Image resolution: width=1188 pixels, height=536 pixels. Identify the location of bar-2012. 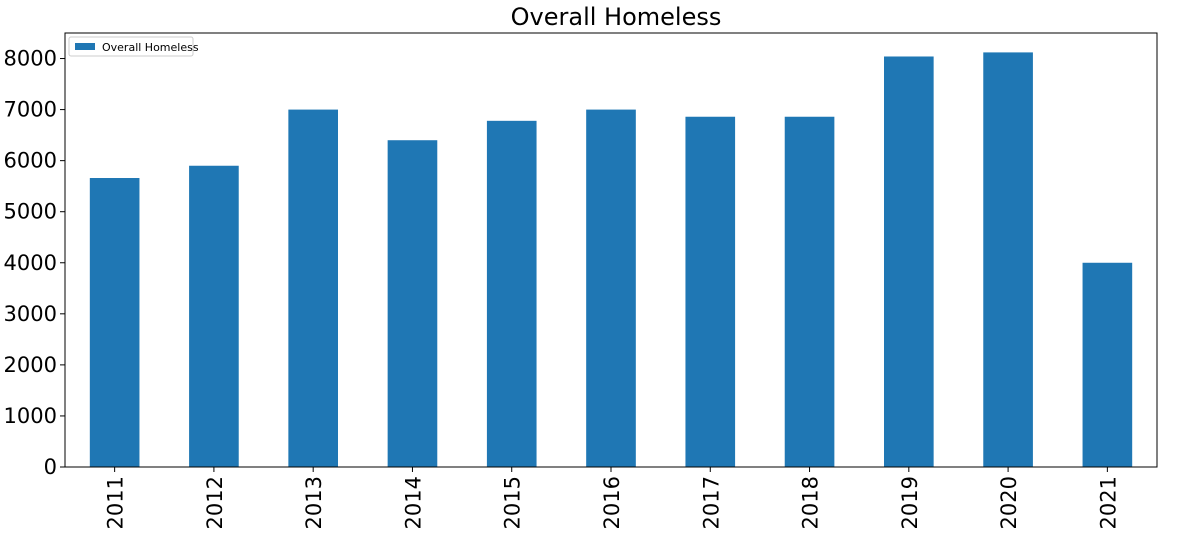
(214, 316).